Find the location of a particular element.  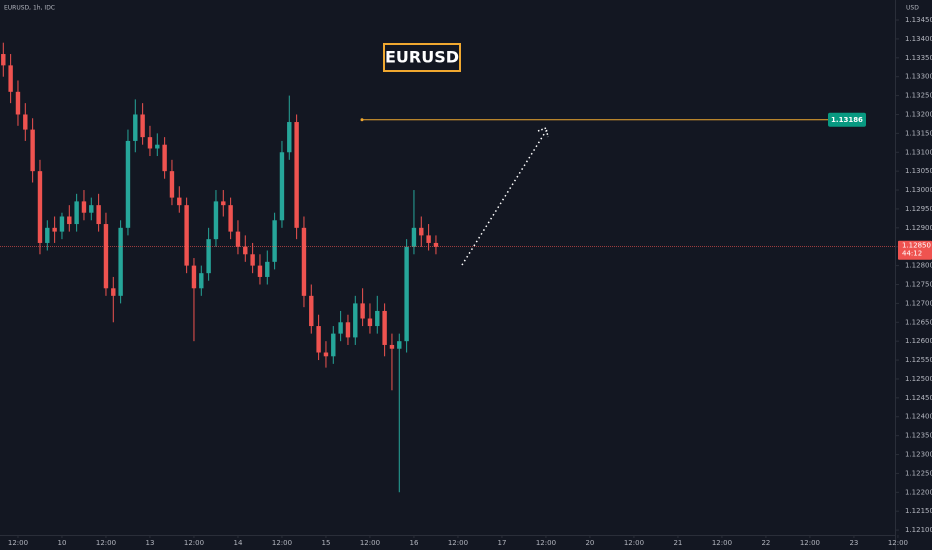

y-tick-label: 1.13100 is located at coordinates (918, 152).